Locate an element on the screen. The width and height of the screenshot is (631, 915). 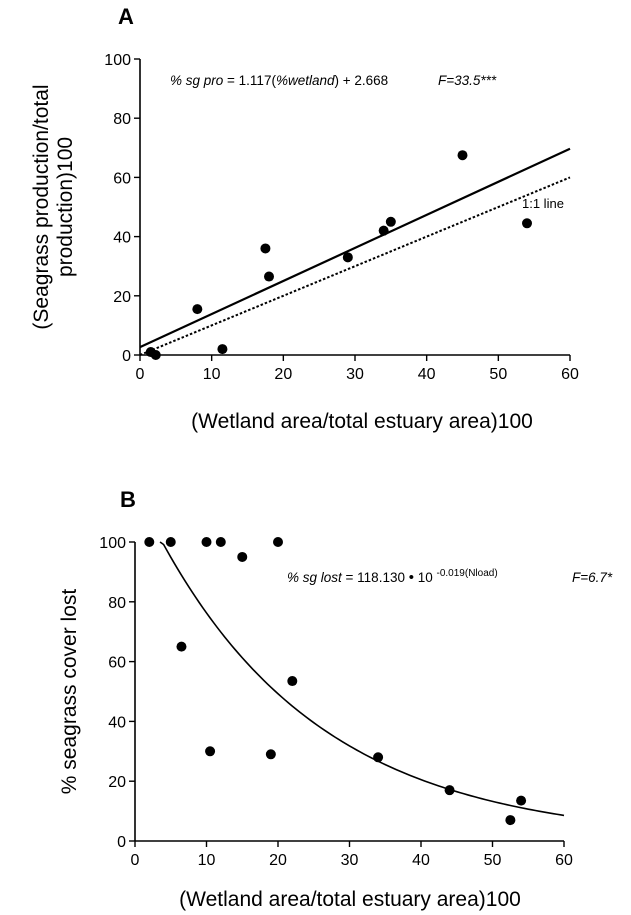
panel-a-y-tick-label: 40 is located at coordinates (122, 238).